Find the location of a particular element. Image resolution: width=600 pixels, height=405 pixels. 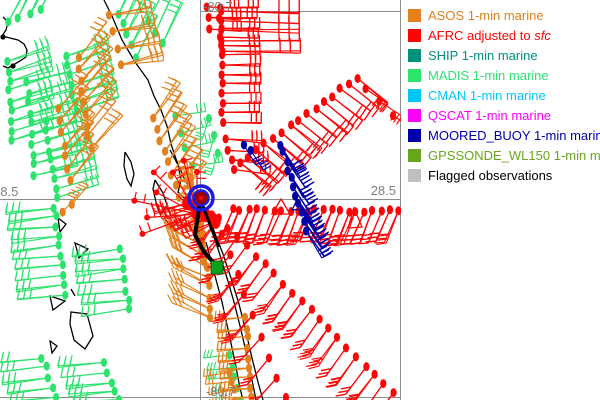

legend-label: MOORED_BUOY 1-min marine is located at coordinates (514, 135).